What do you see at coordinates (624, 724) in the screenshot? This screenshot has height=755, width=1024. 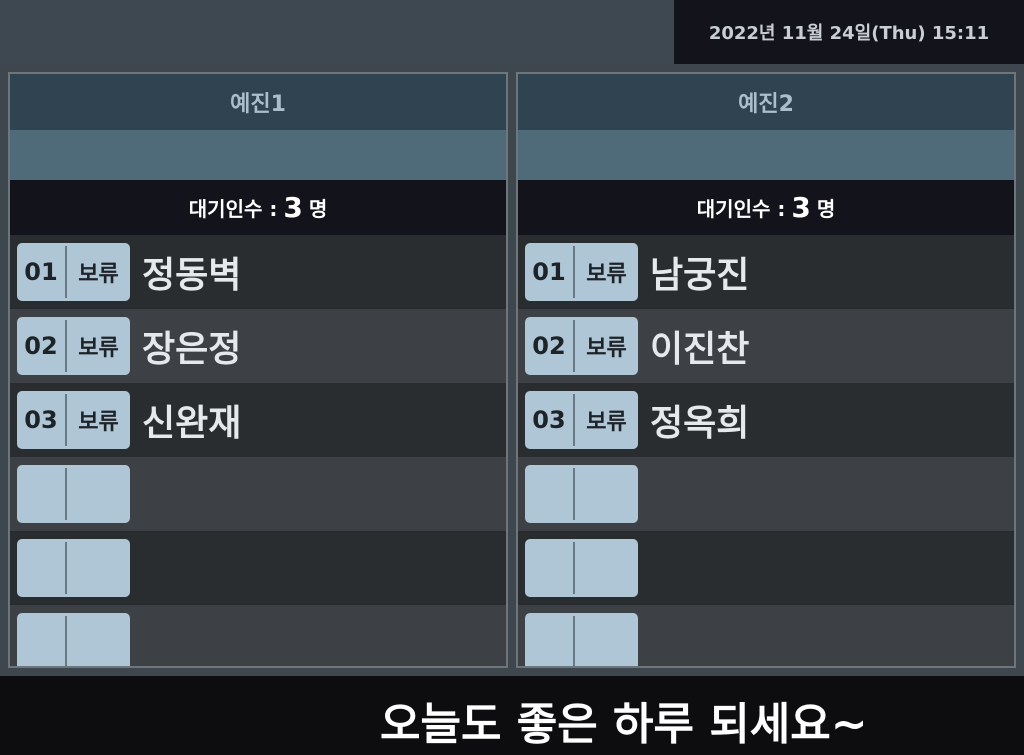 I see `footer-message: 오늘도 좋은 하루 되세요~` at bounding box center [624, 724].